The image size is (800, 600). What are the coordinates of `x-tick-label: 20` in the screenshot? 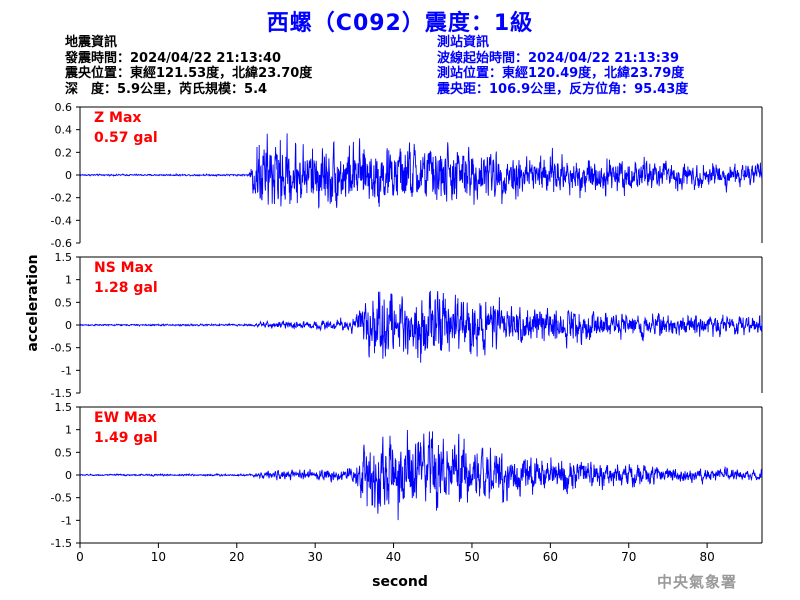 It's located at (236, 557).